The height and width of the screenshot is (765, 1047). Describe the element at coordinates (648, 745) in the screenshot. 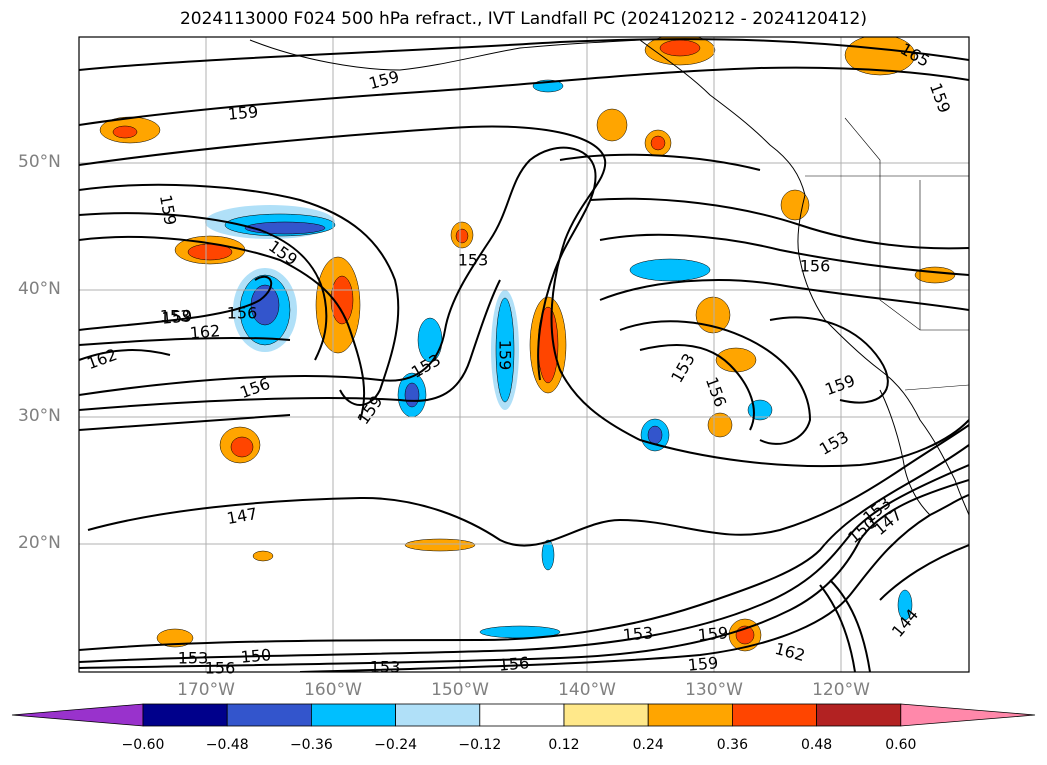

I see `colorbar-tick-label: 0.24` at that location.